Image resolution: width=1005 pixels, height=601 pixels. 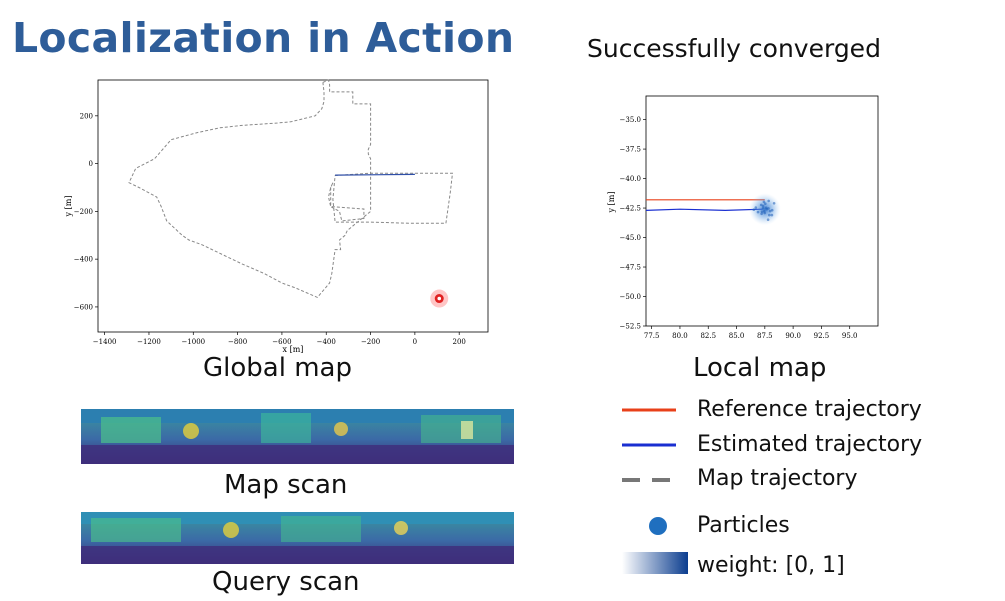 I want to click on legend-swatches, so click(x=655, y=491).